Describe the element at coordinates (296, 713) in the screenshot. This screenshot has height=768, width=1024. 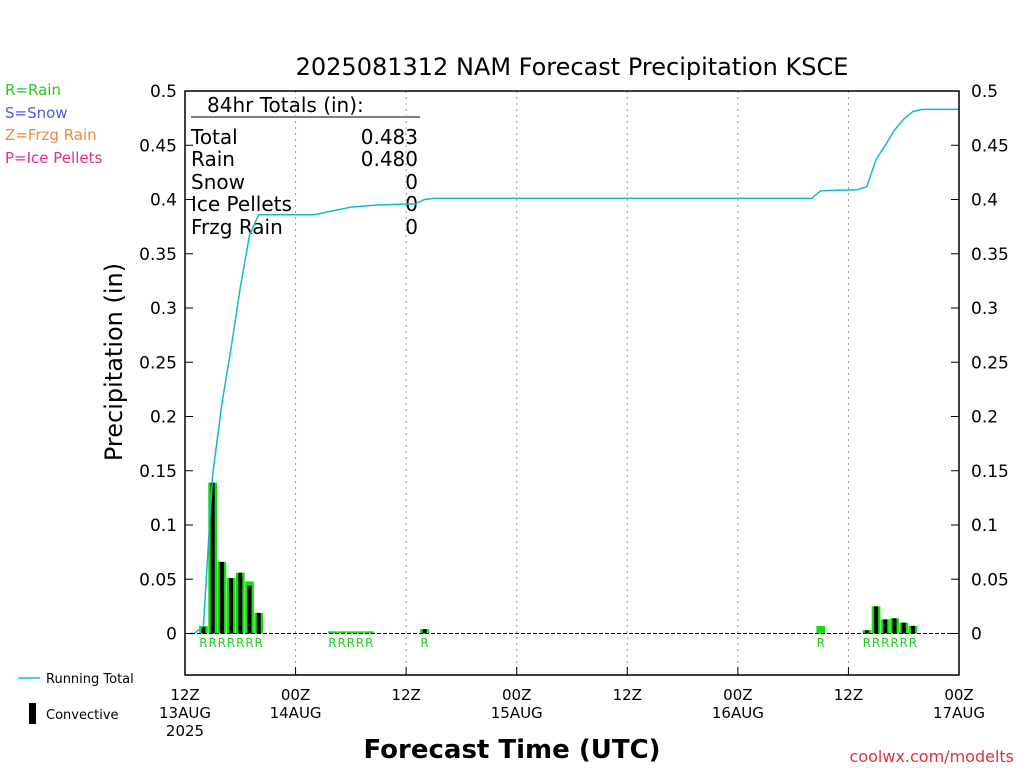
I see `x-tick-label-1-1: 14AUG` at that location.